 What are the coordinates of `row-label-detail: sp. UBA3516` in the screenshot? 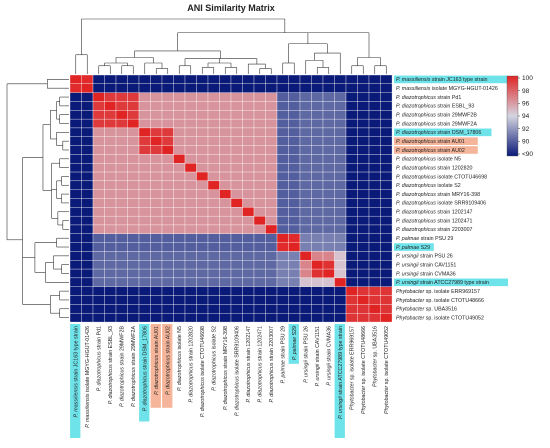 It's located at (440, 310).